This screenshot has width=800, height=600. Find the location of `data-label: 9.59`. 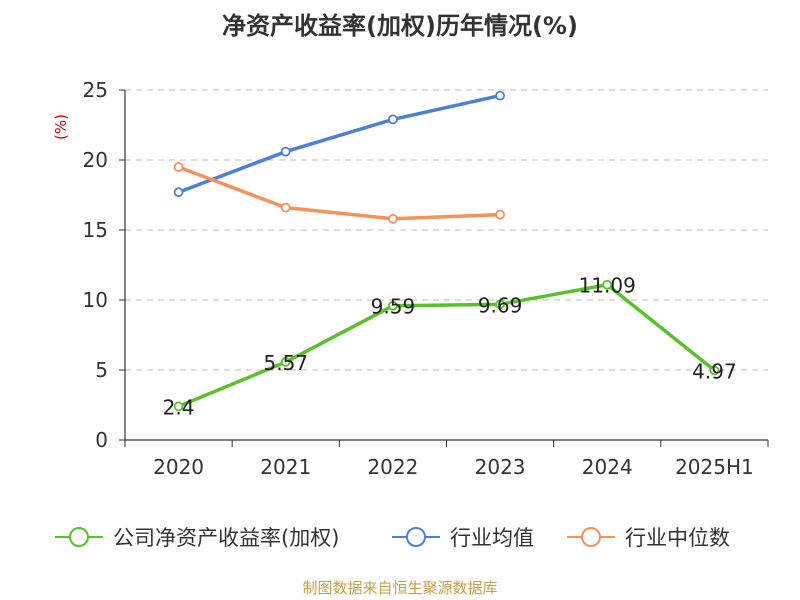

data-label: 9.59 is located at coordinates (393, 307).